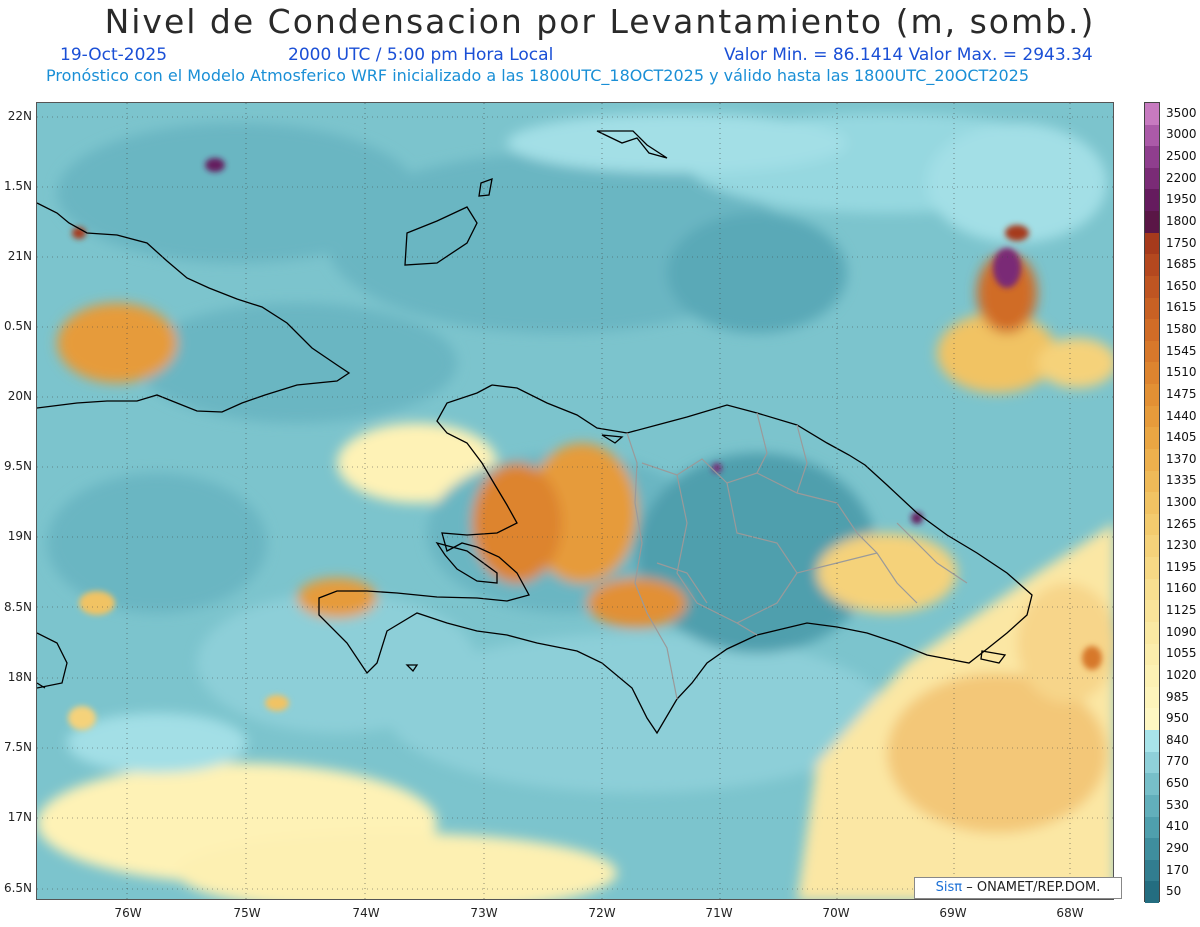 The height and width of the screenshot is (927, 1200). What do you see at coordinates (17, 888) in the screenshot?
I see `lat-label-16-5n: 6.5N` at bounding box center [17, 888].